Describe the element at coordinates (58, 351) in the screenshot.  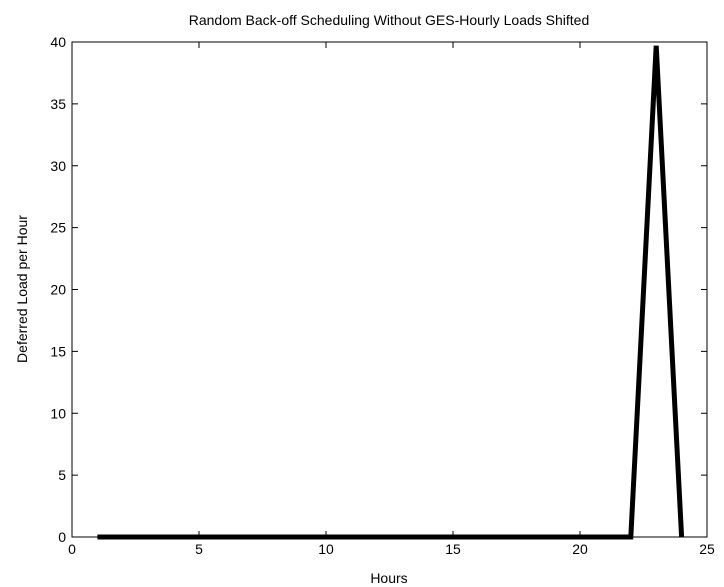
I see `y-tick-label: 15` at that location.